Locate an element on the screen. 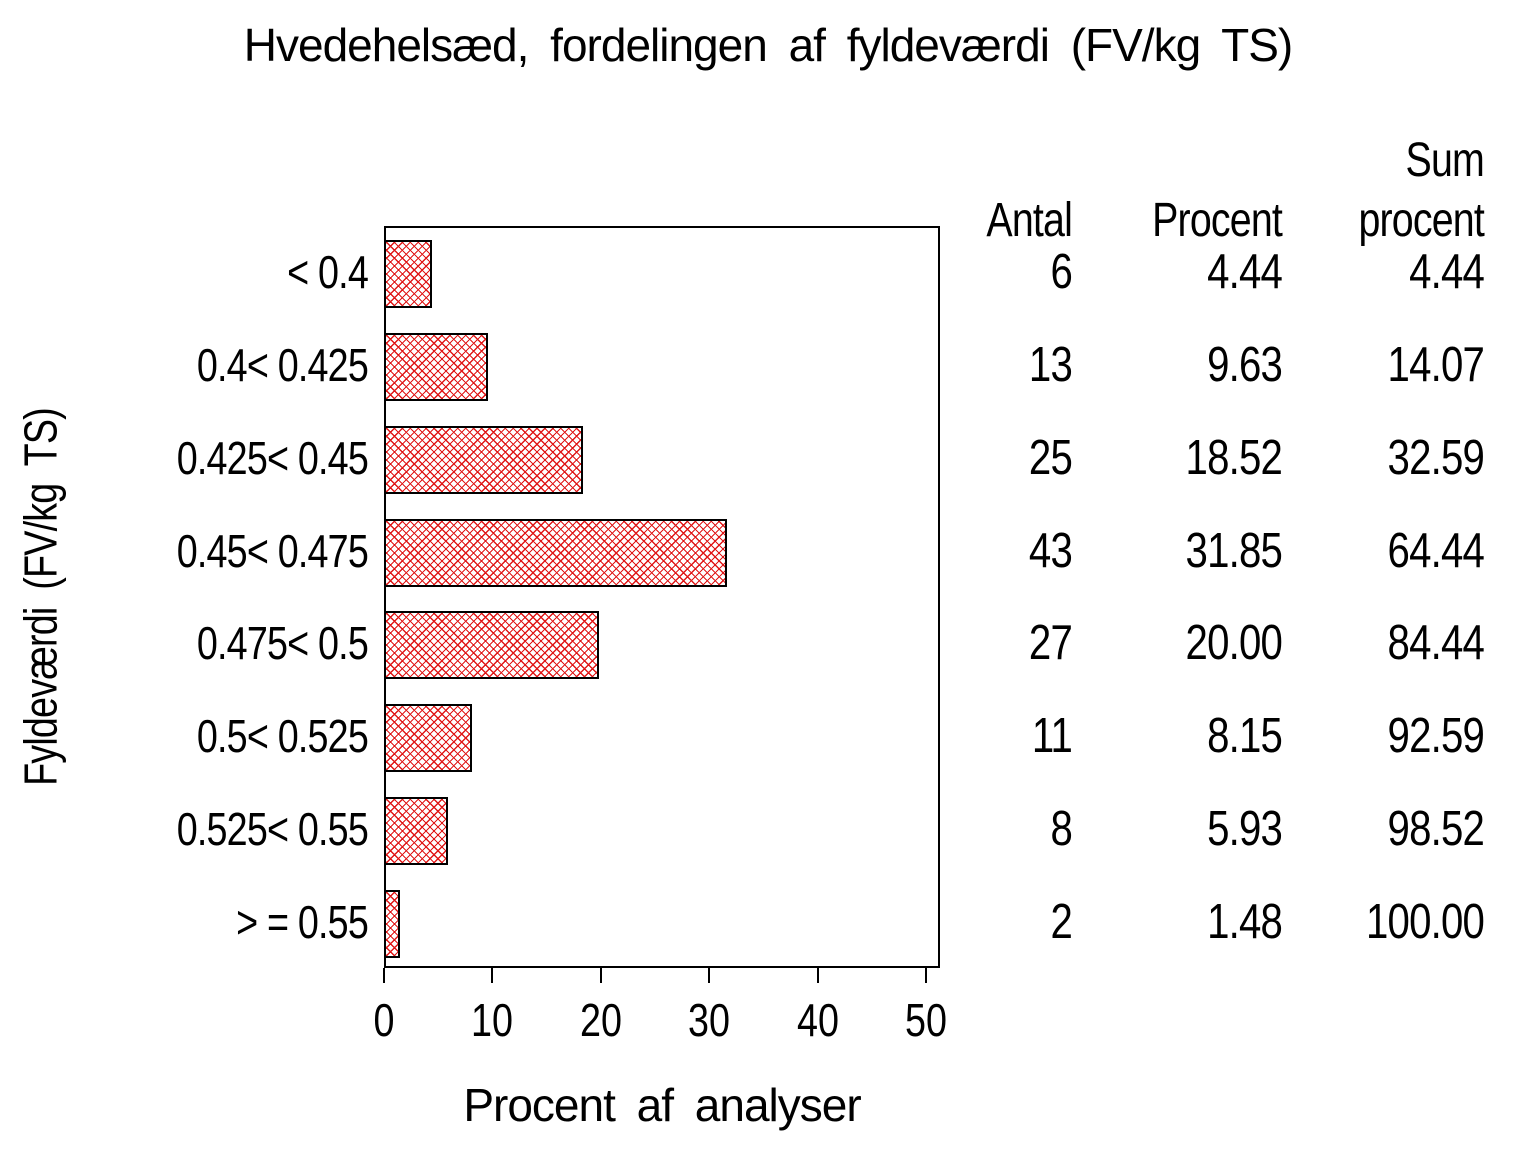  table-cell: 84.44 is located at coordinates (1436, 643).